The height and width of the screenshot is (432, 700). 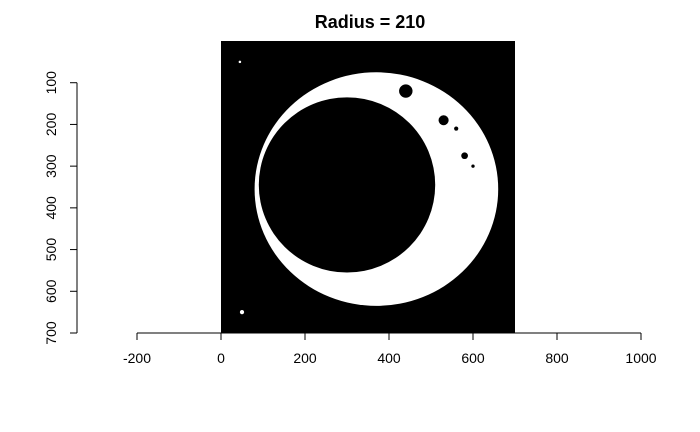 I want to click on chart-title: Radius = 210, so click(x=370, y=22).